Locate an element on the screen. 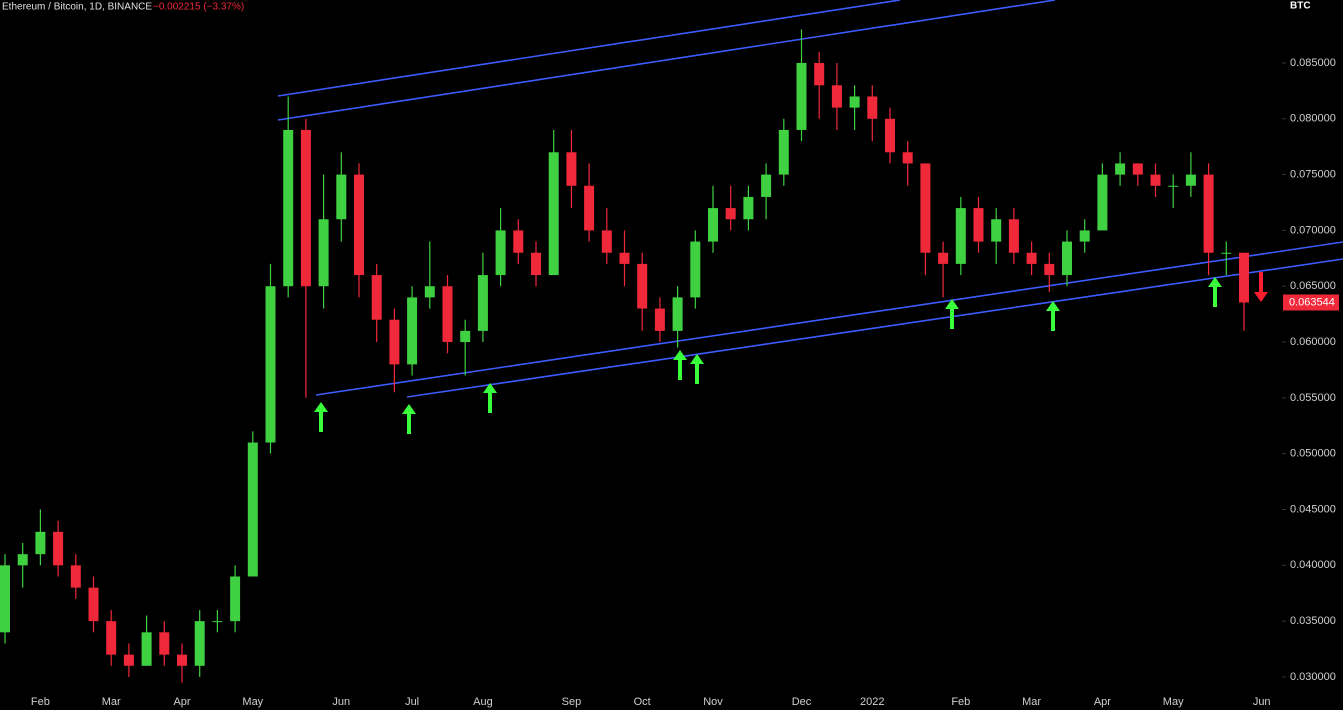  y-tick-label: 0.065000 is located at coordinates (1313, 286).